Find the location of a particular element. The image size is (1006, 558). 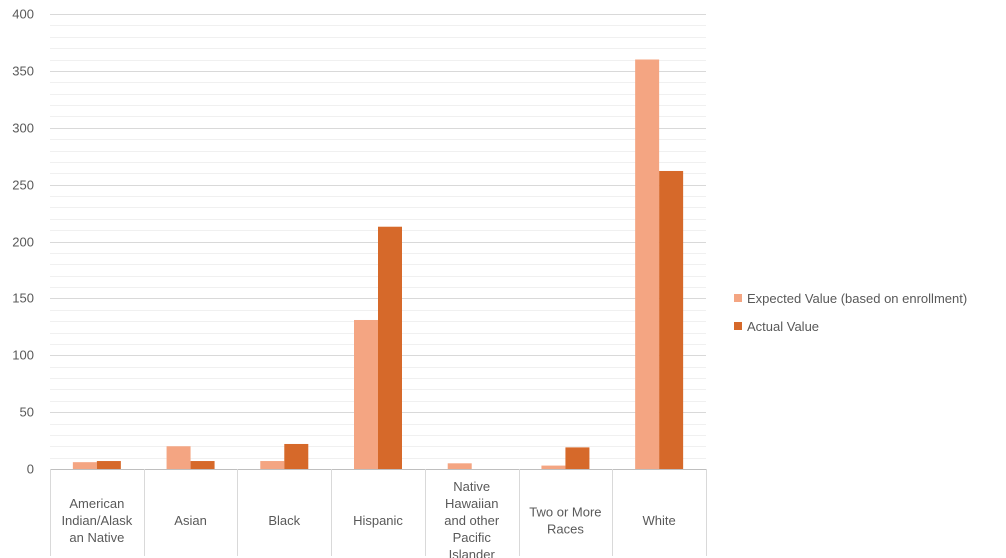

y-tick-label: 50 is located at coordinates (27, 412).